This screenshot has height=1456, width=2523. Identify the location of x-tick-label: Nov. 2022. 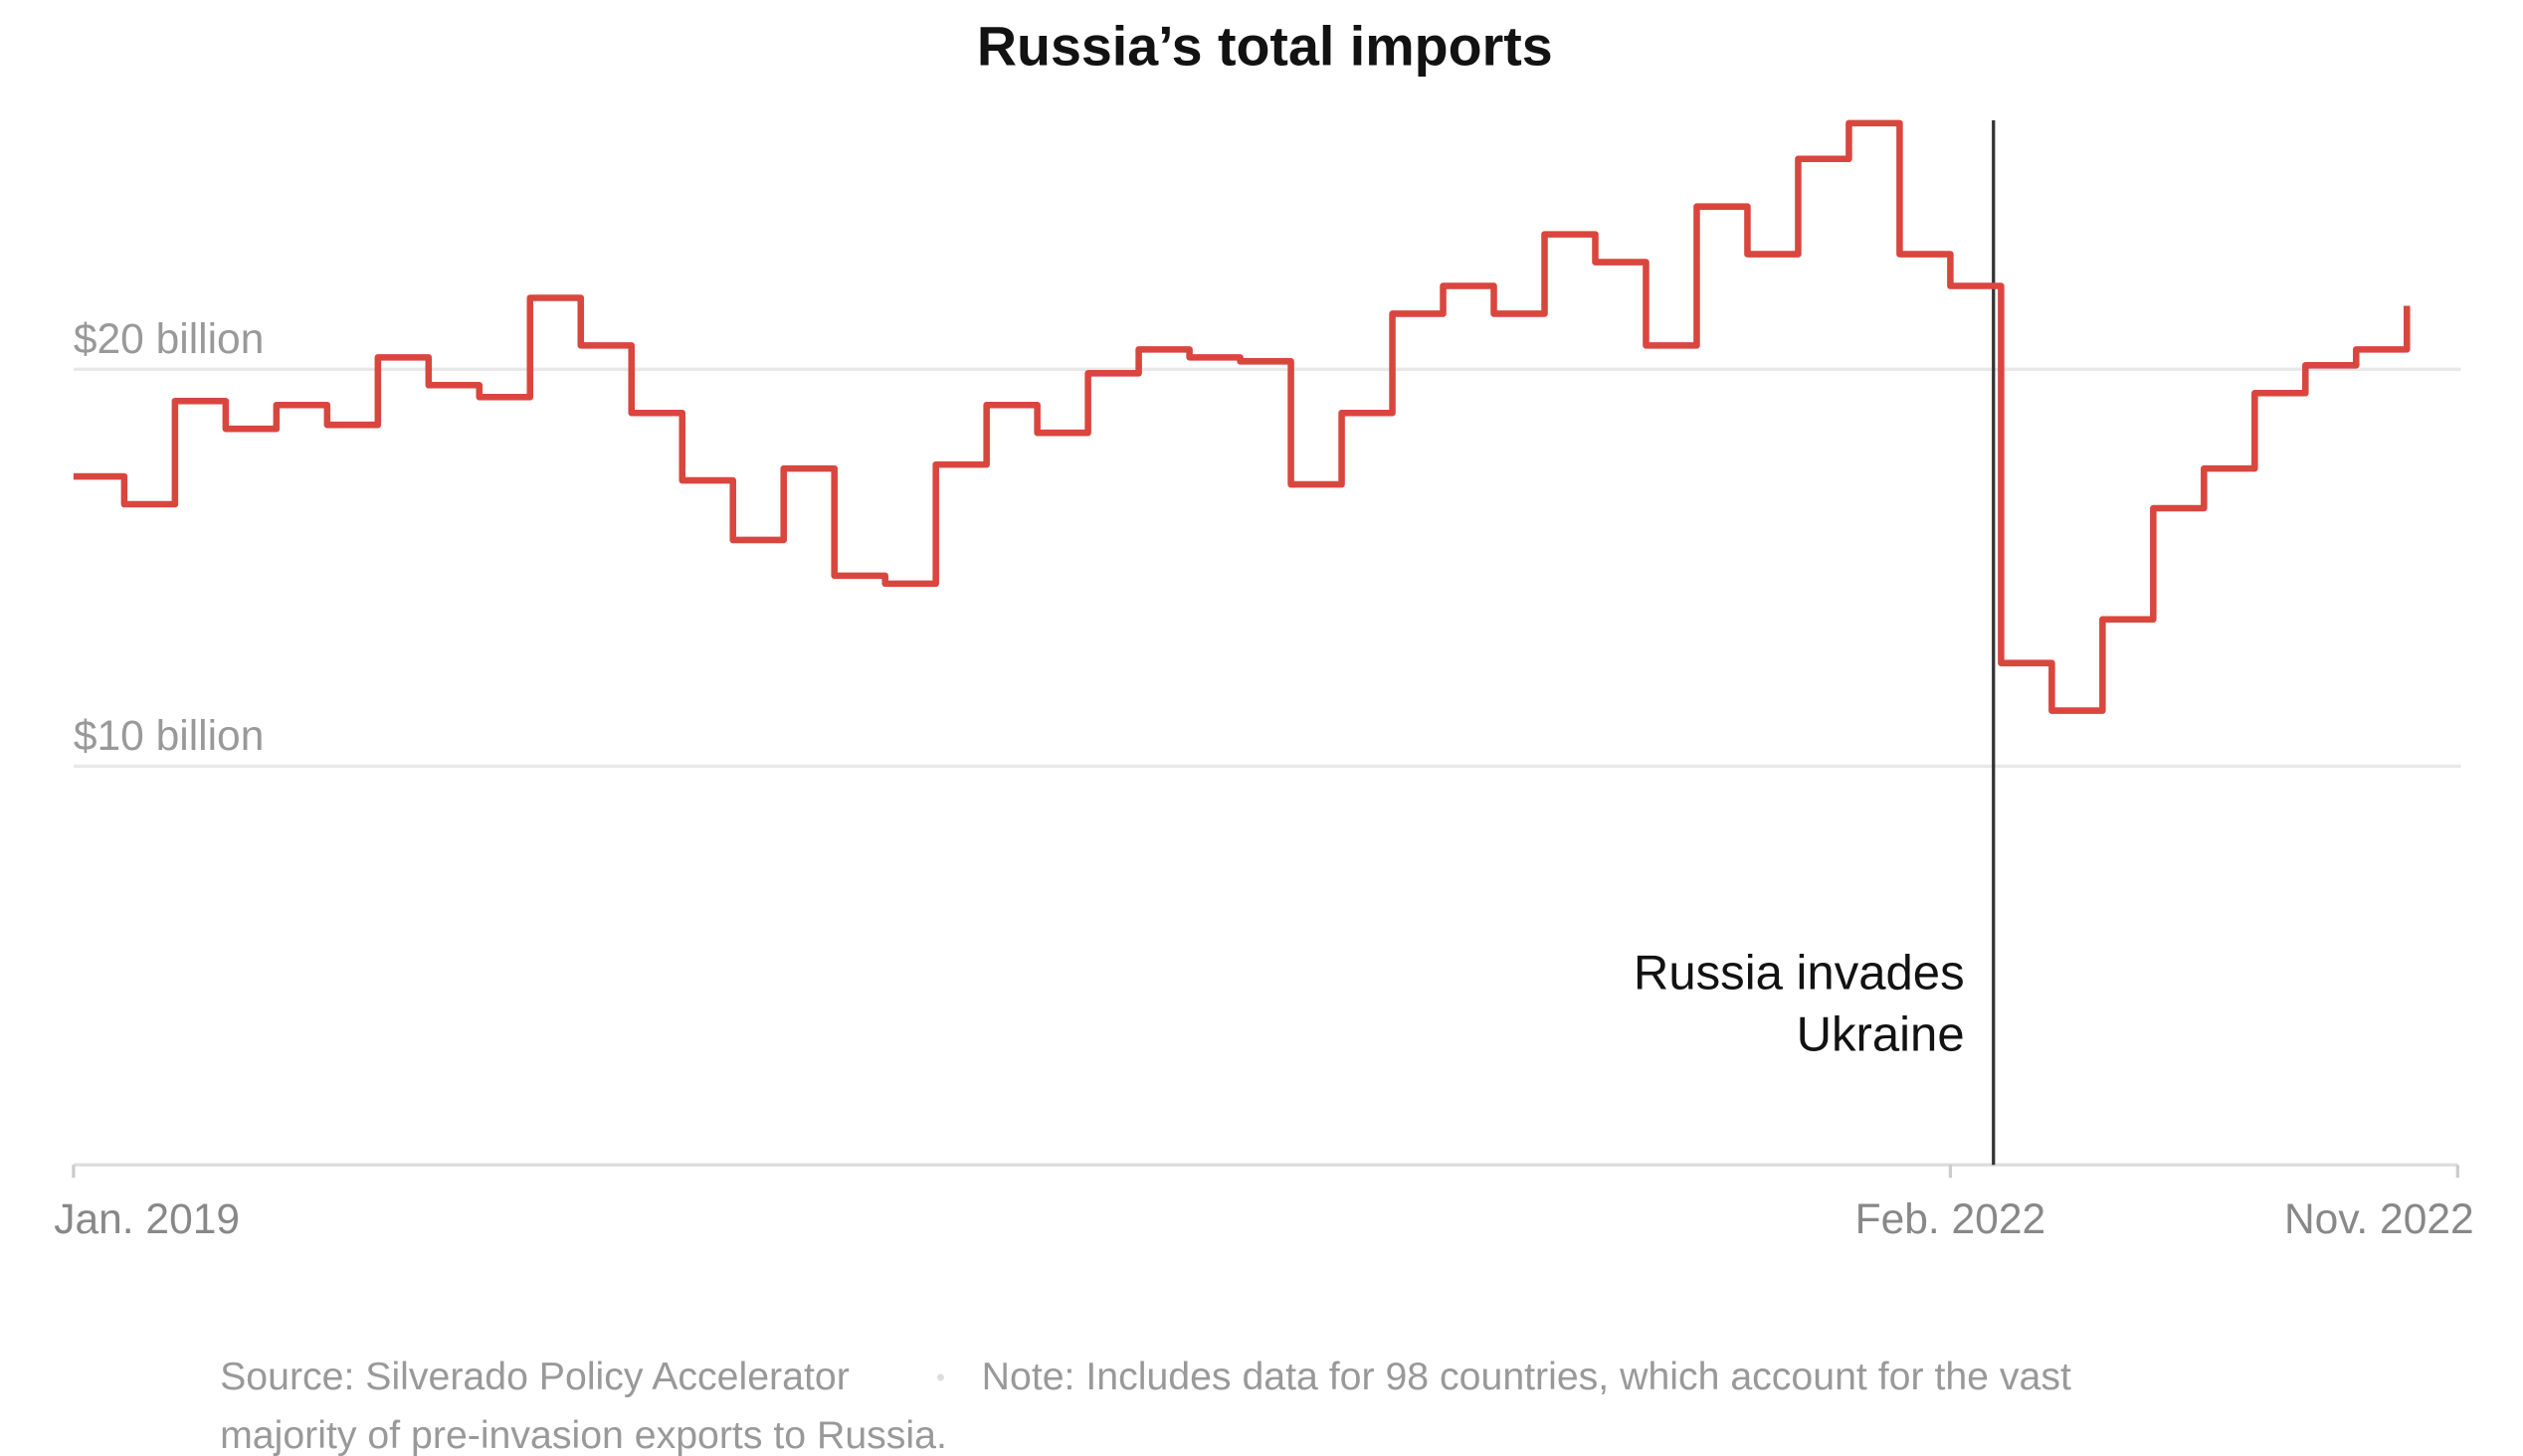
(2379, 1219).